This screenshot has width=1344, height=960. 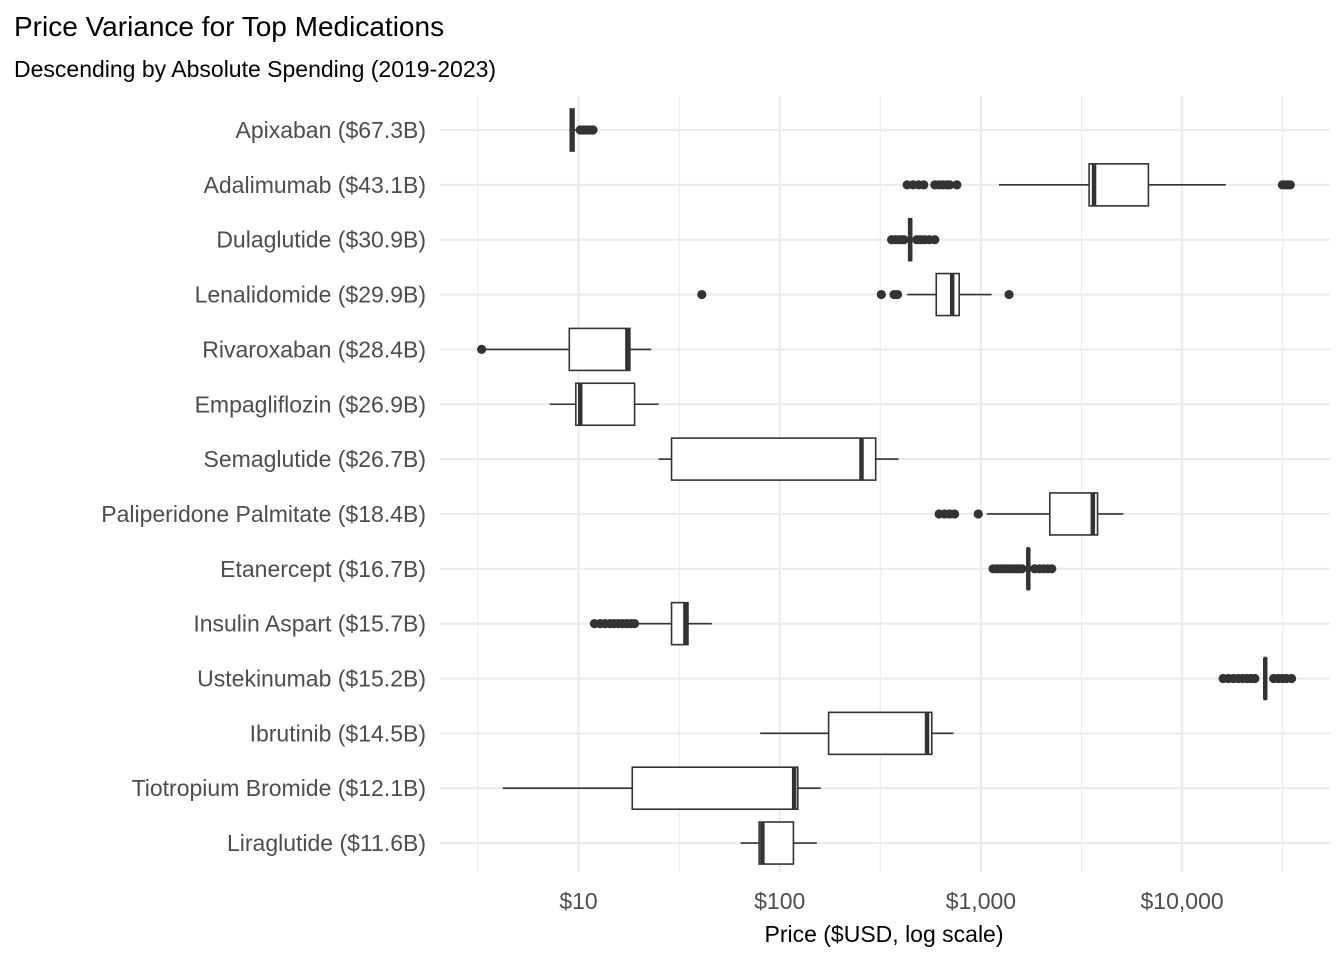 I want to click on category-label: Tiotropium Bromide ($12.1B), so click(x=279, y=788).